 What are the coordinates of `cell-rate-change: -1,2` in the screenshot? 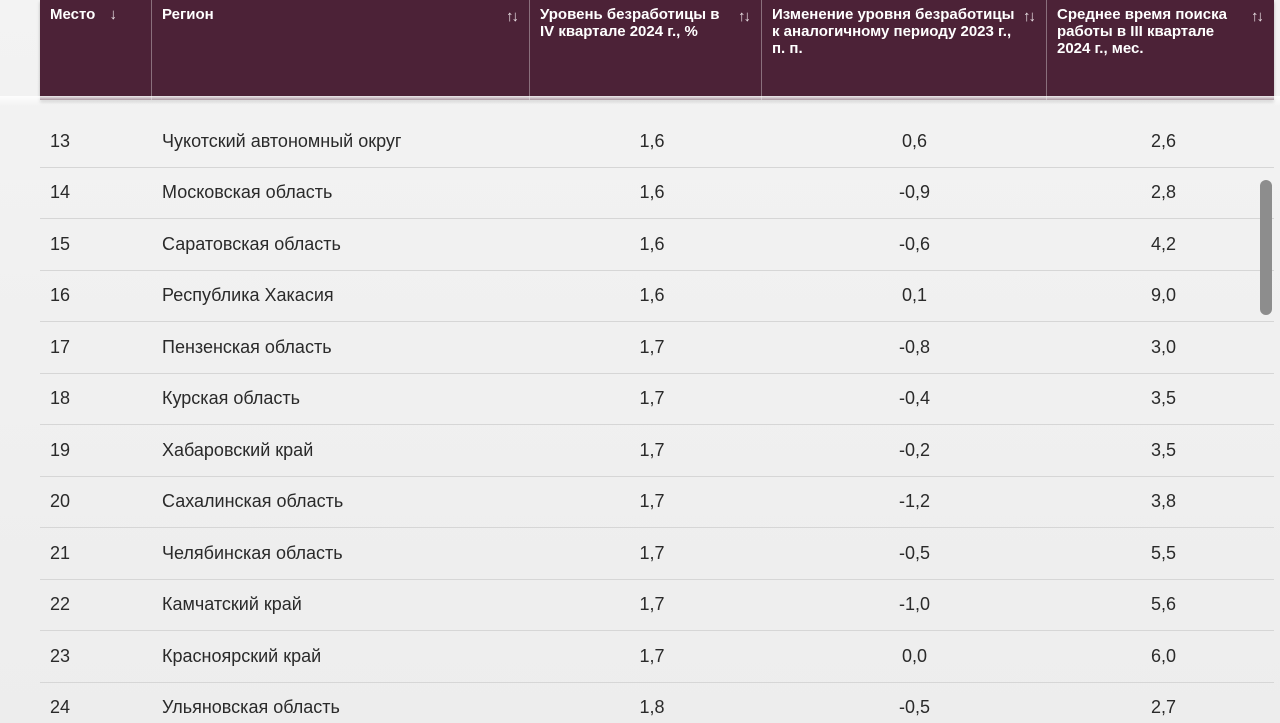 It's located at (914, 501).